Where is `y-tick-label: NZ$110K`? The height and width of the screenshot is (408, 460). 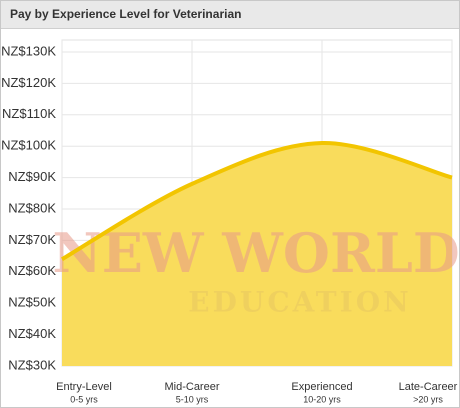
y-tick-label: NZ$110K is located at coordinates (29, 113).